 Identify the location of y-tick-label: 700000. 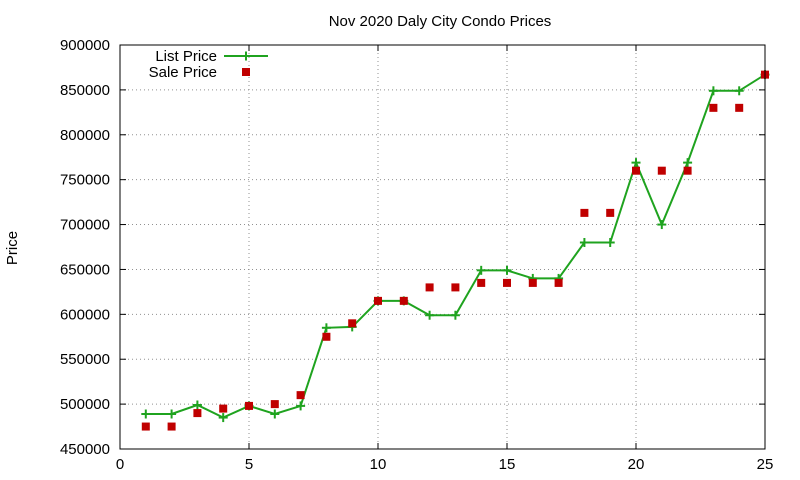
(85, 225).